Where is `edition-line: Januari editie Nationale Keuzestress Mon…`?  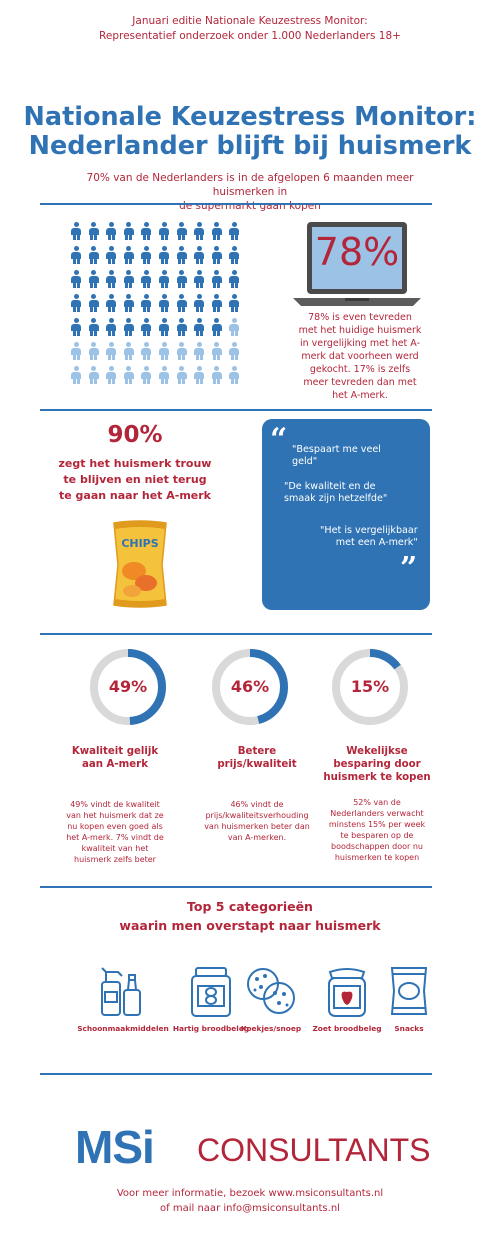 edition-line: Januari editie Nationale Keuzestress Mon… is located at coordinates (250, 21).